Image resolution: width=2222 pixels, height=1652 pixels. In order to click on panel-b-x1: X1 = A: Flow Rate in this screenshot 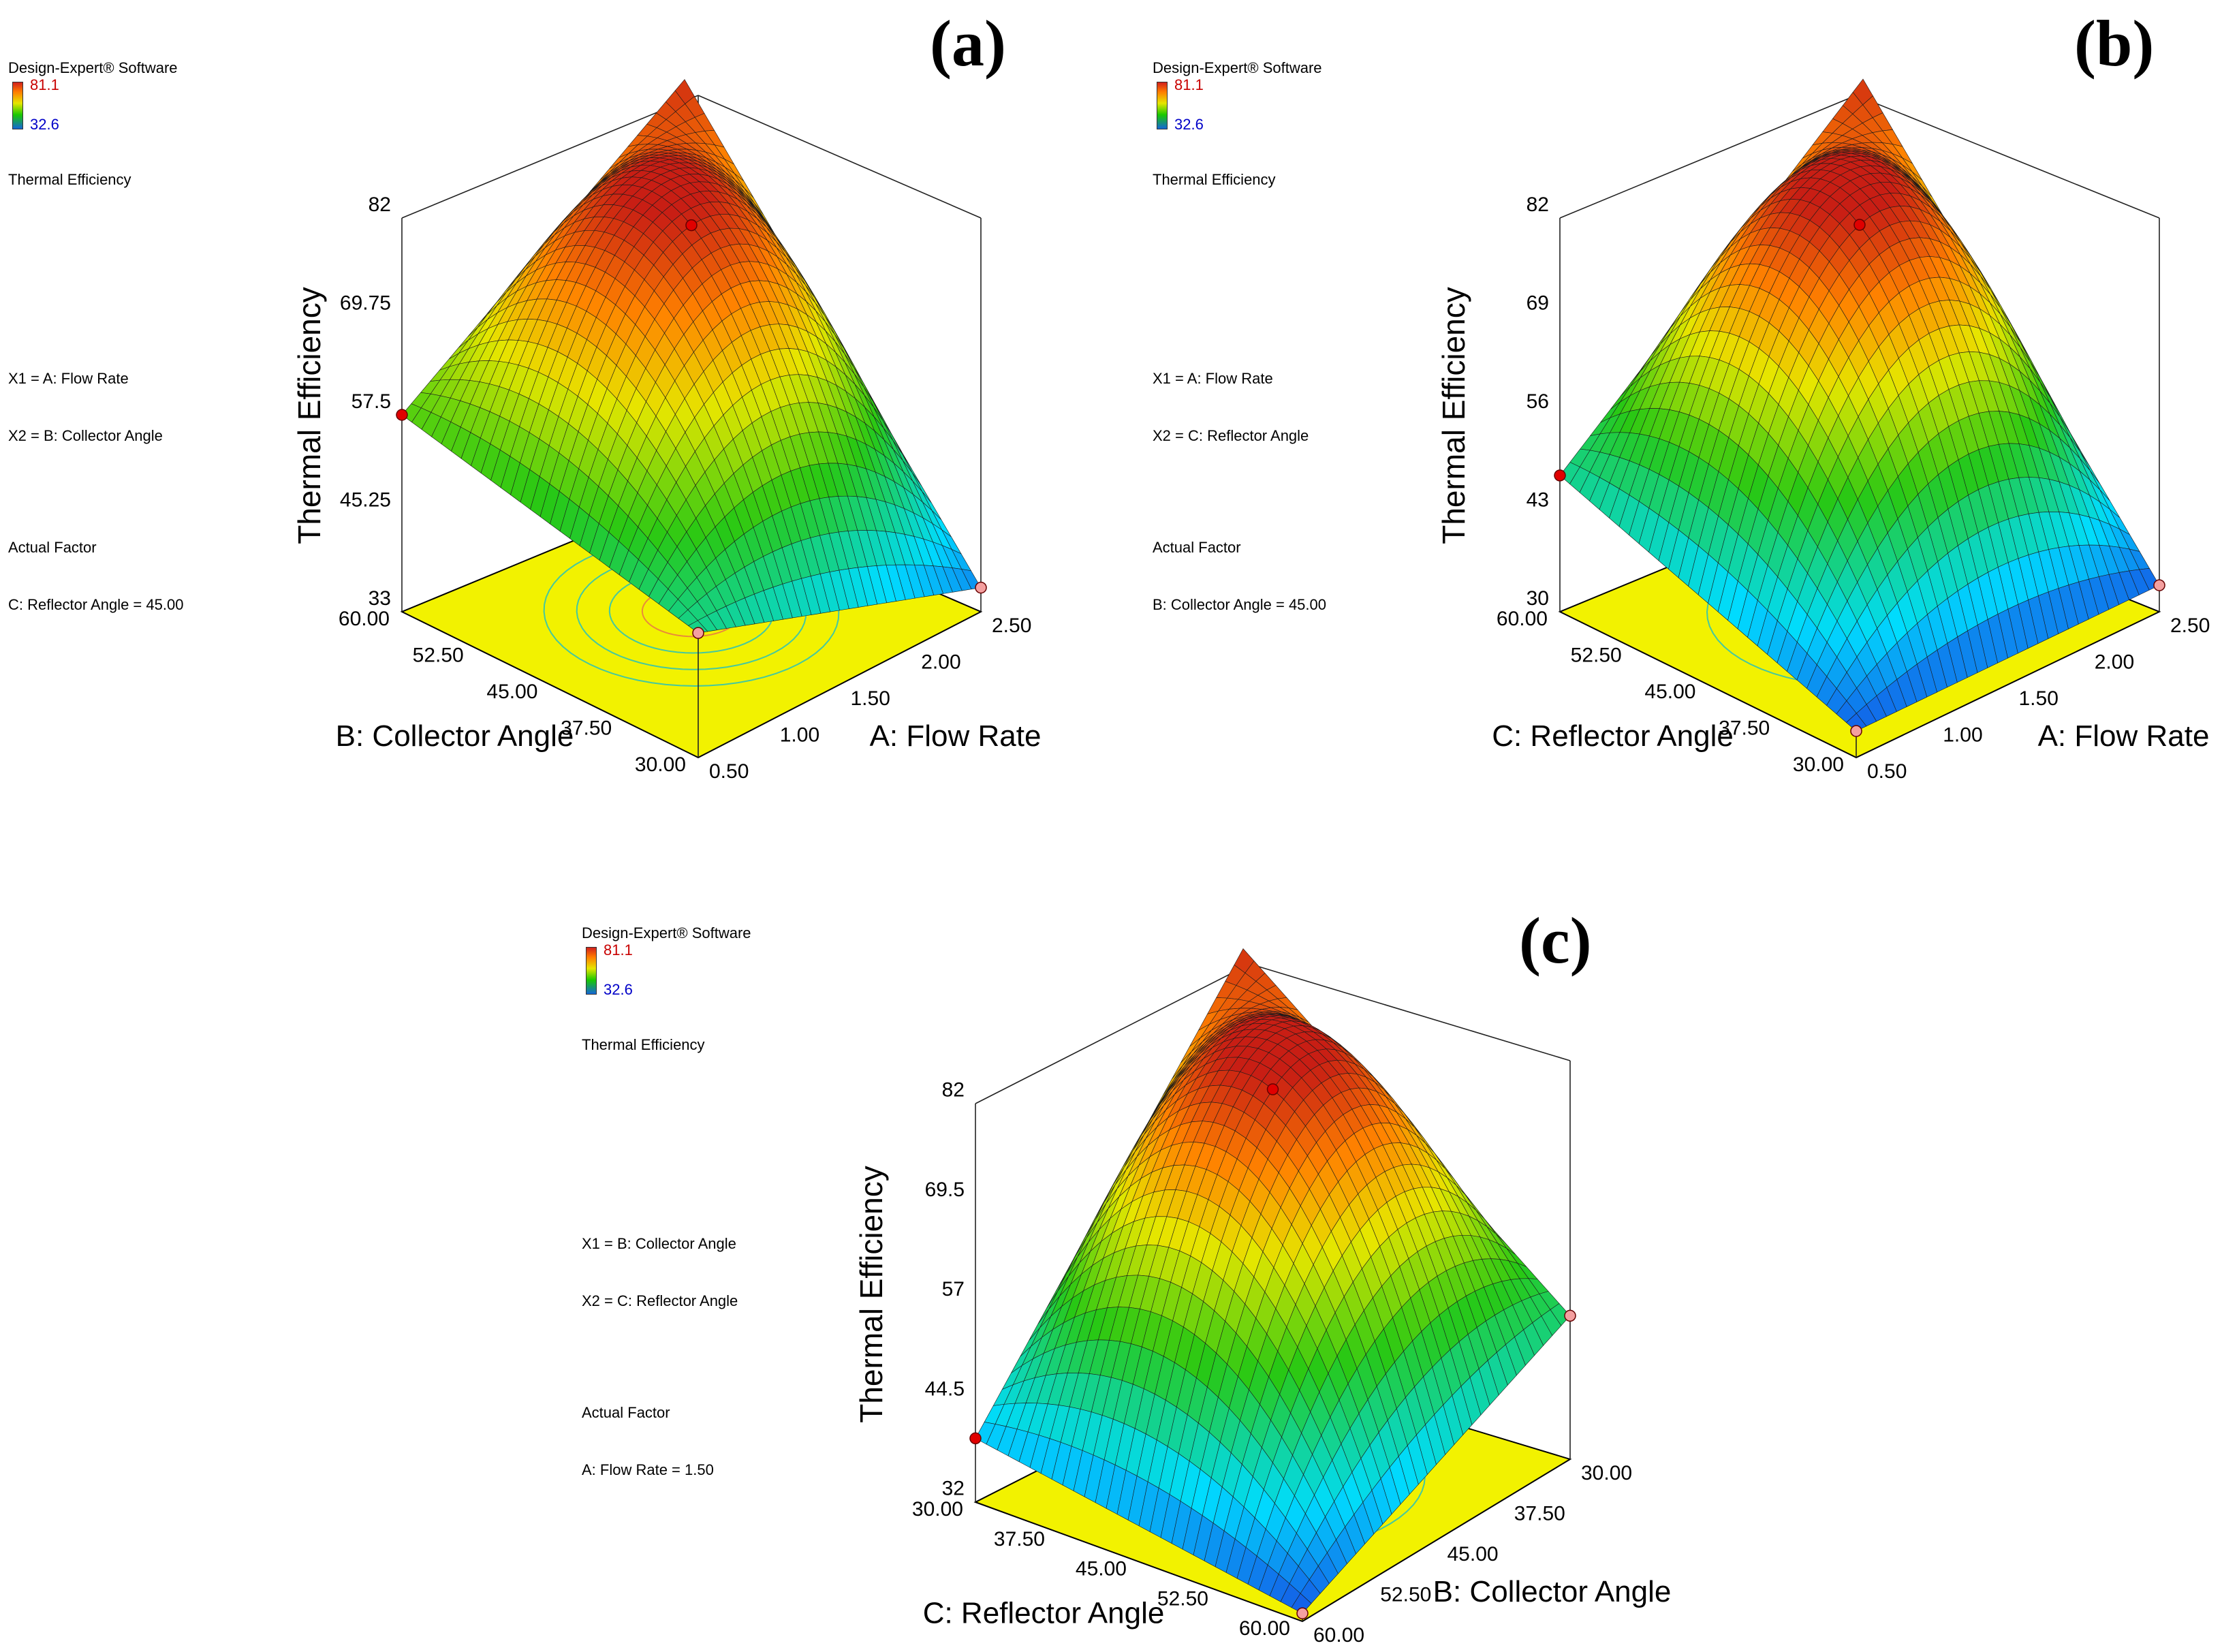, I will do `click(1213, 379)`.